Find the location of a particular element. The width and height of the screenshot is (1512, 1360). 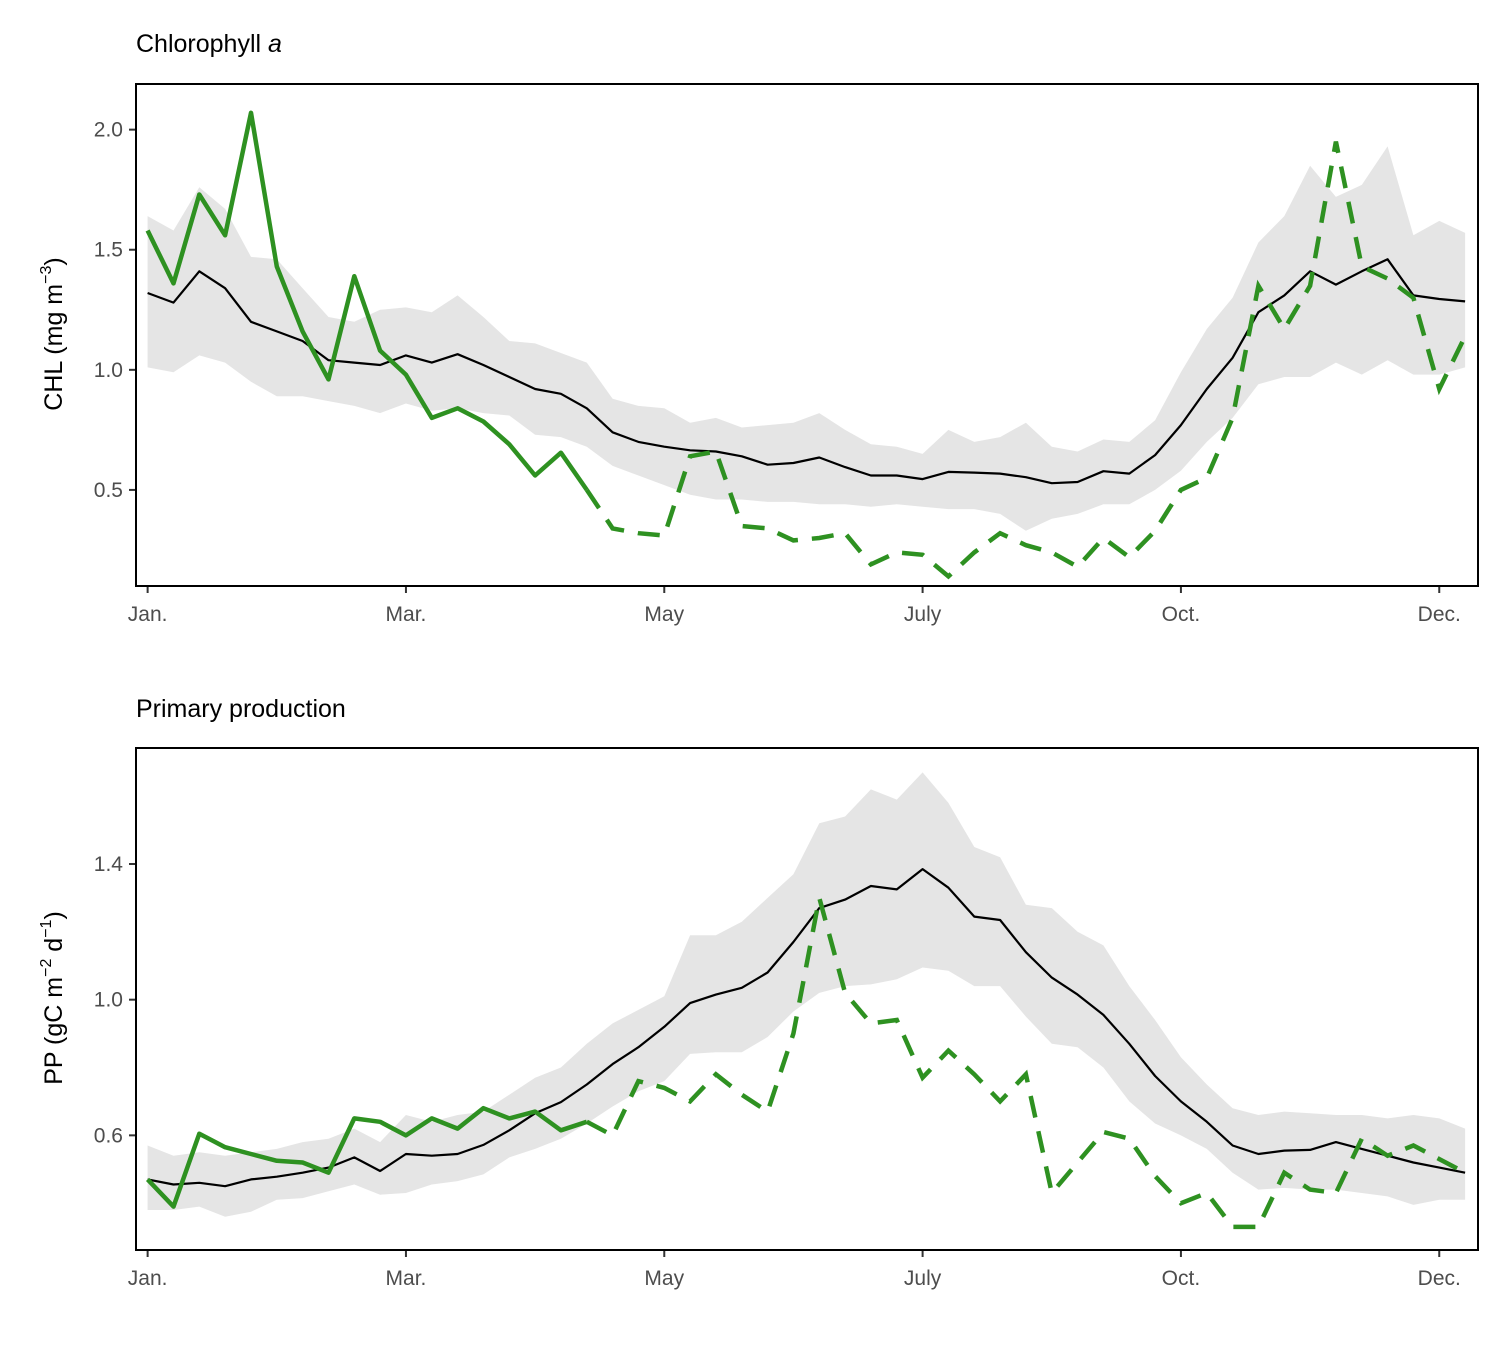

pp-panel-title: Primary production is located at coordinates (241, 709).